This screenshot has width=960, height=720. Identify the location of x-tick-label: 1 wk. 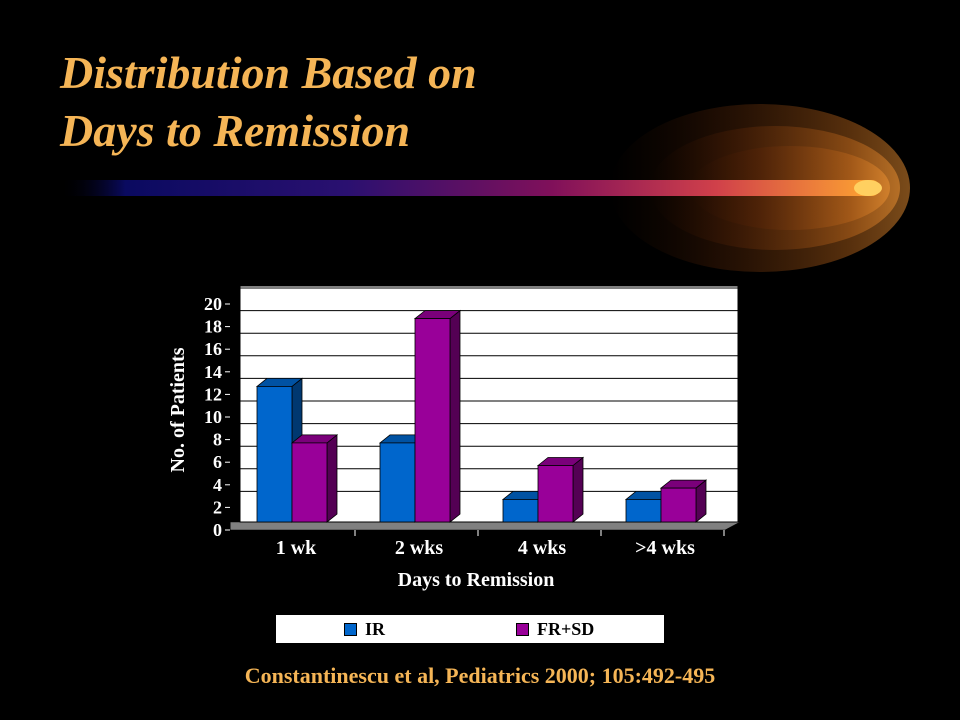
(296, 548).